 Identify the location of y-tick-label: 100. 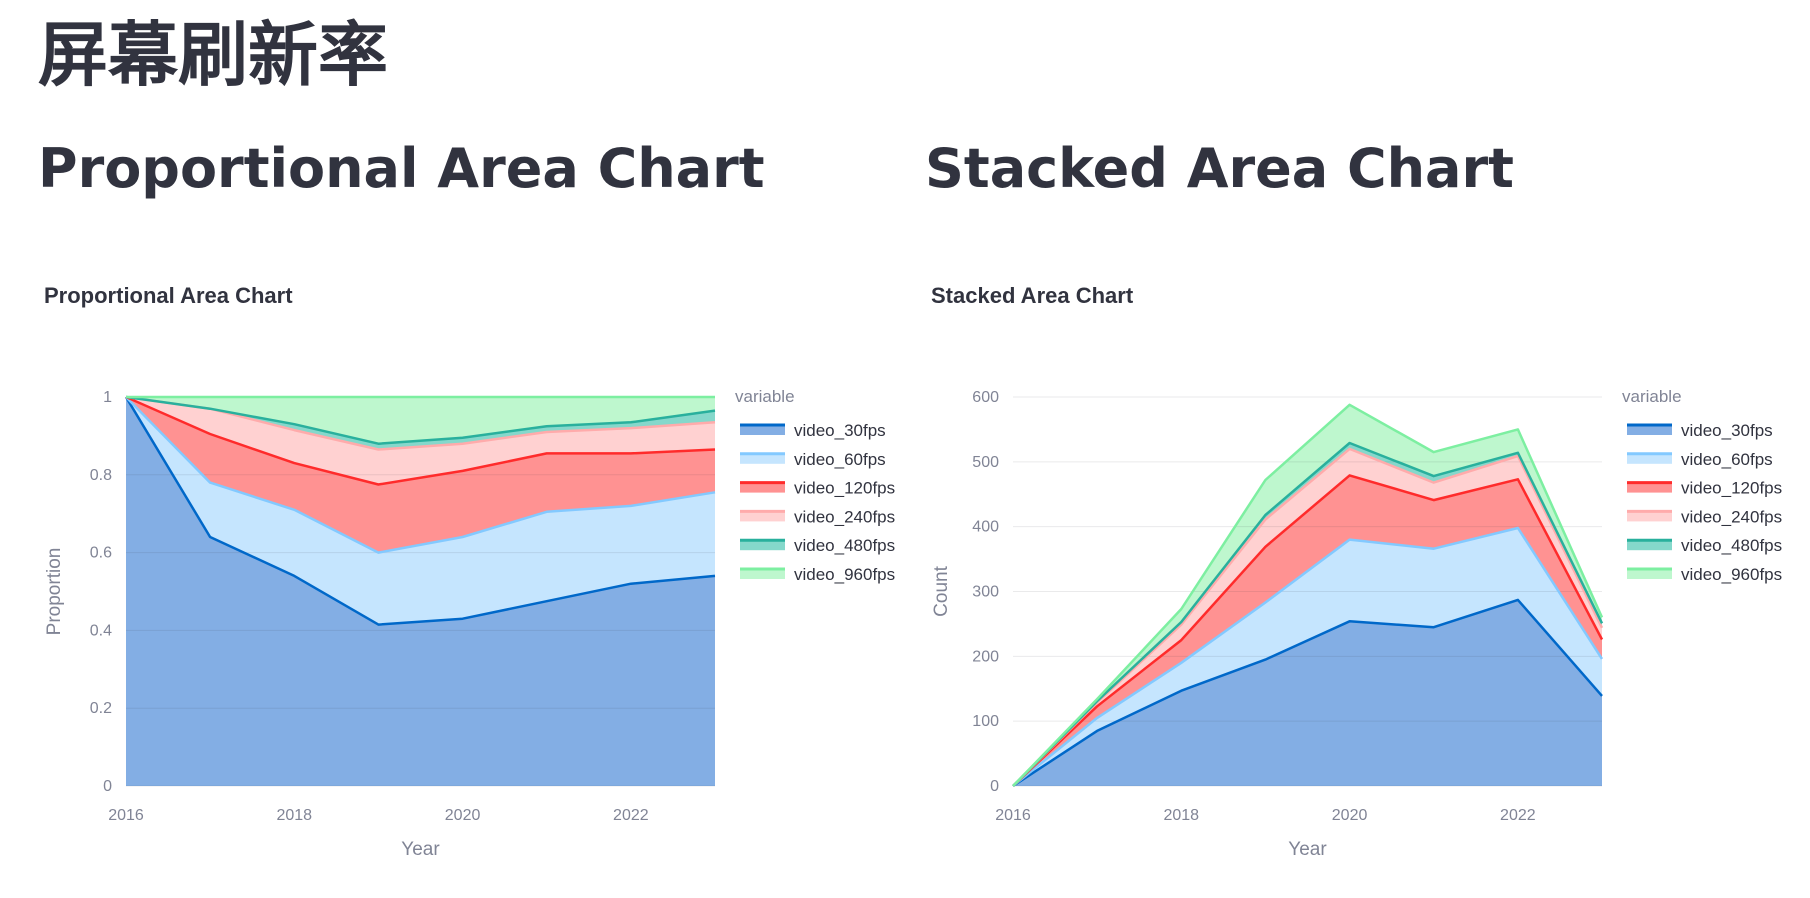
(985, 721).